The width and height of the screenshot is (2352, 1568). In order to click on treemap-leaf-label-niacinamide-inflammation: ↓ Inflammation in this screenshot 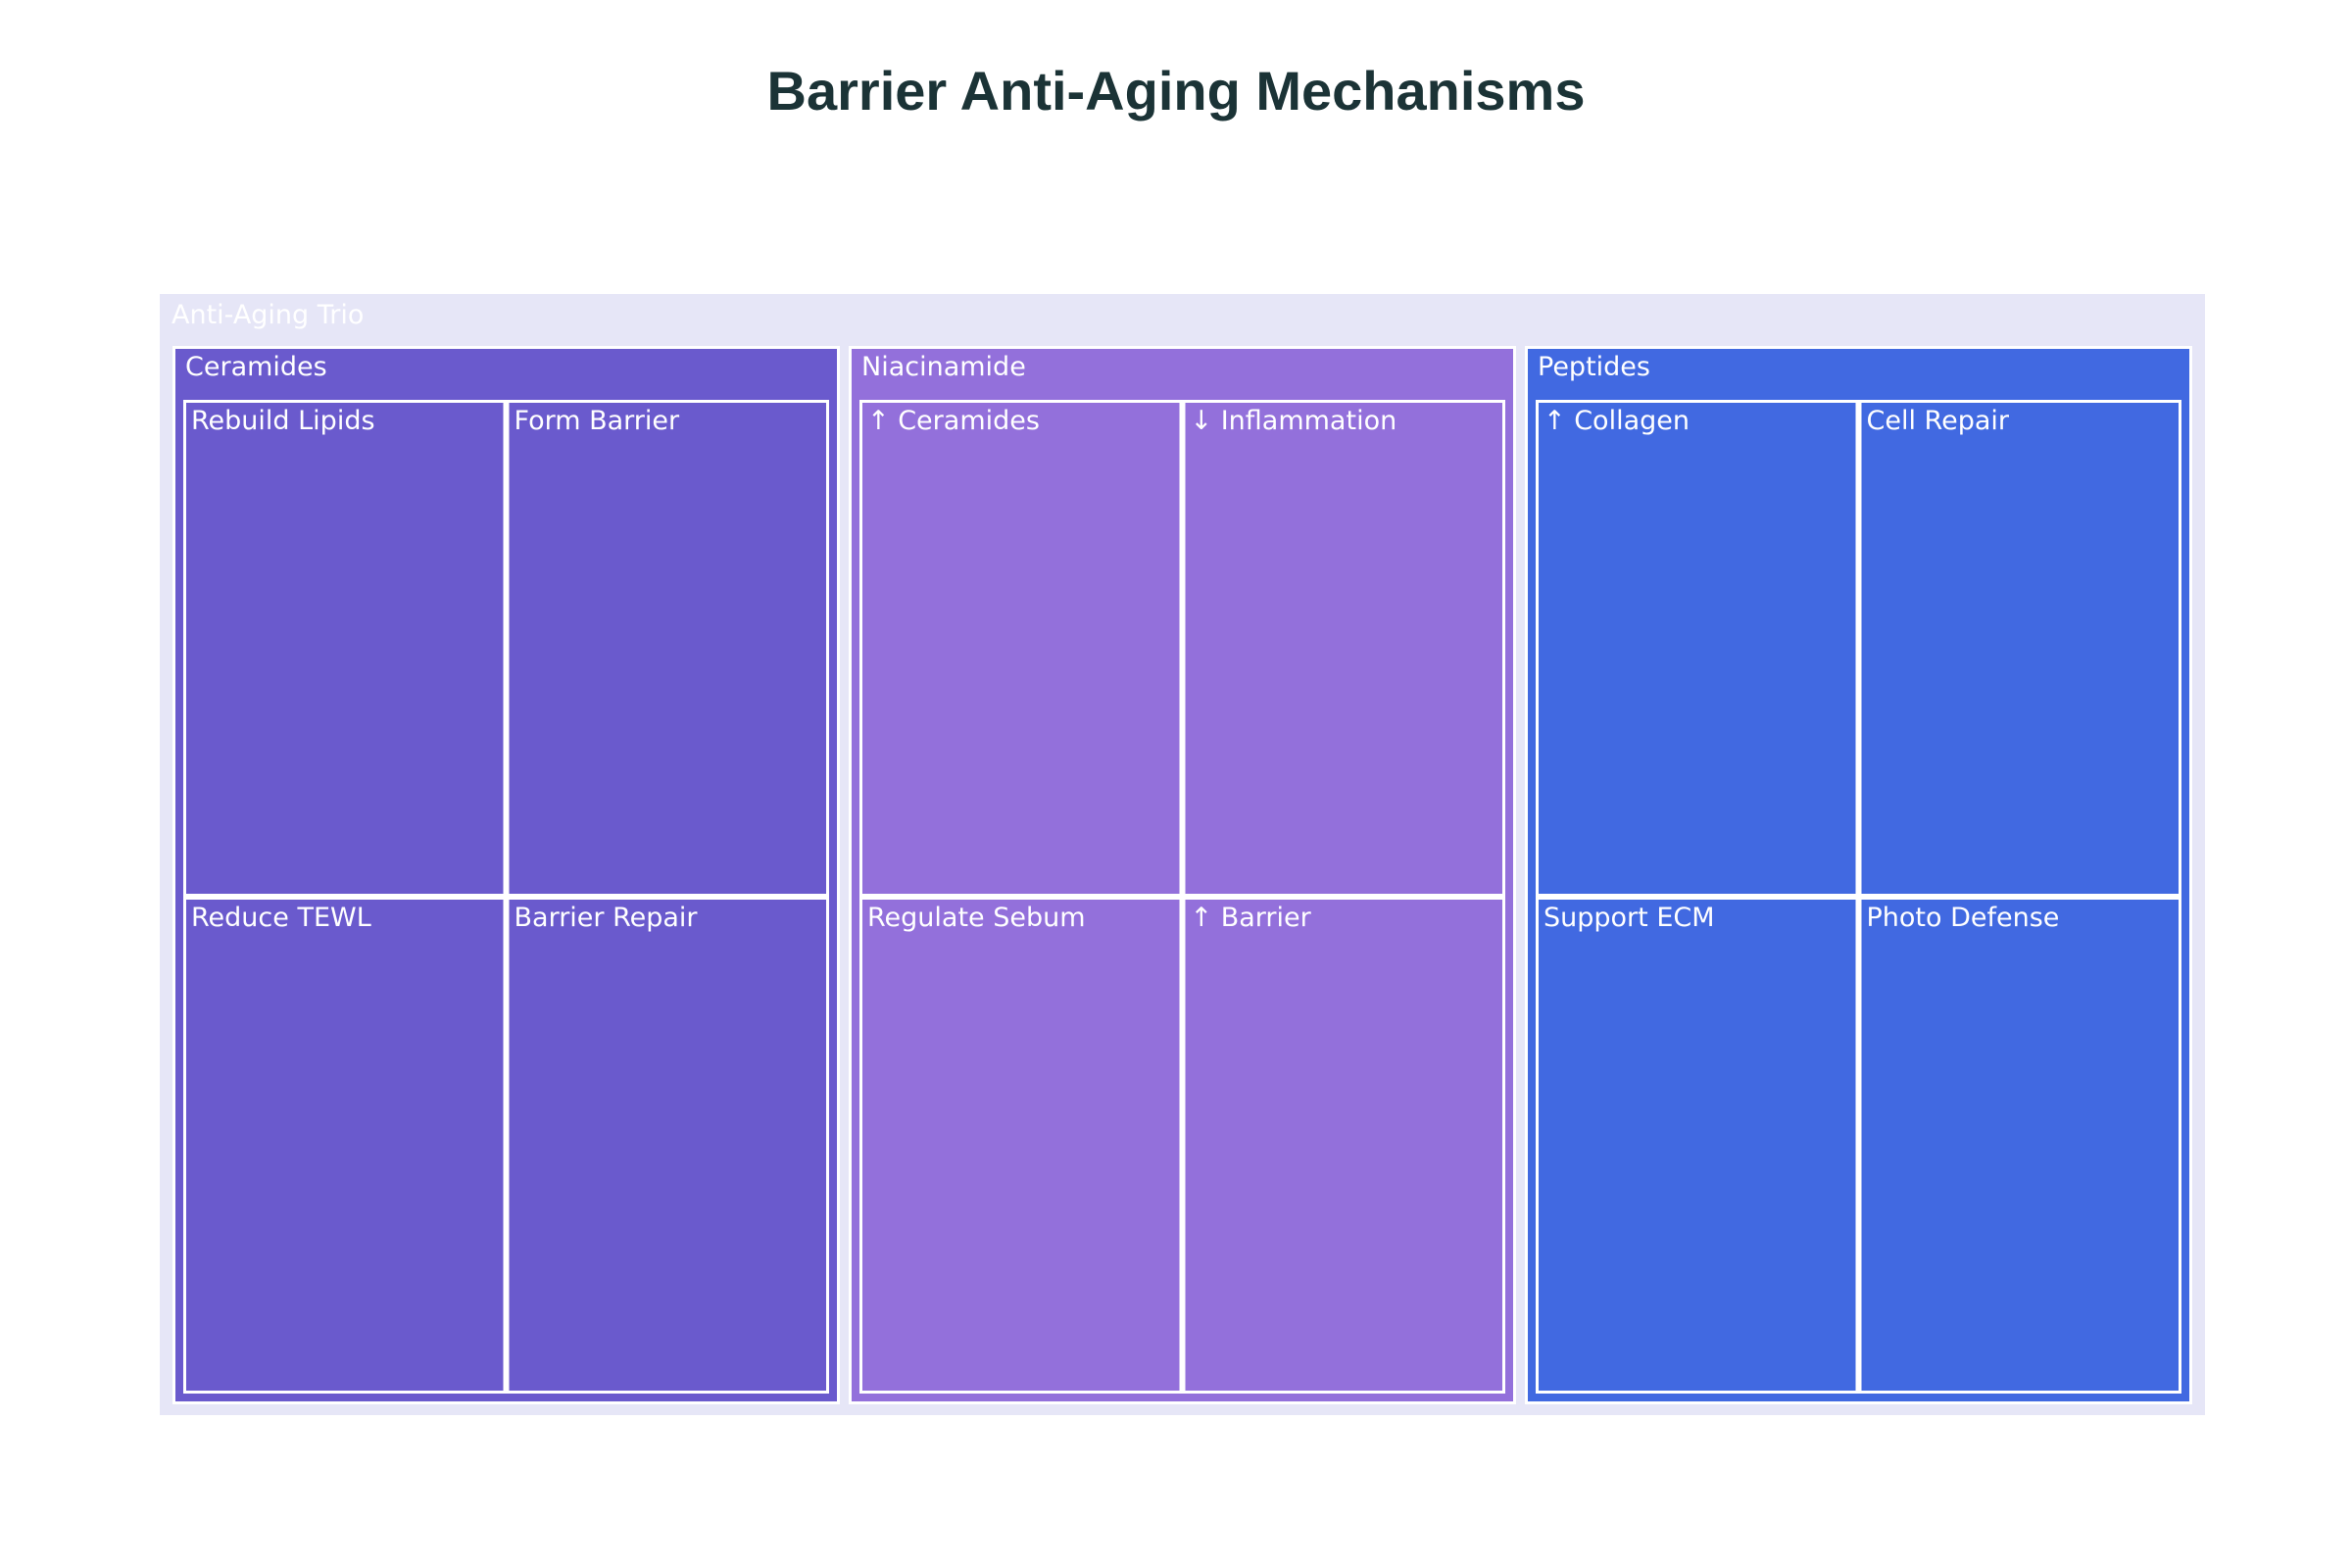, I will do `click(1294, 421)`.